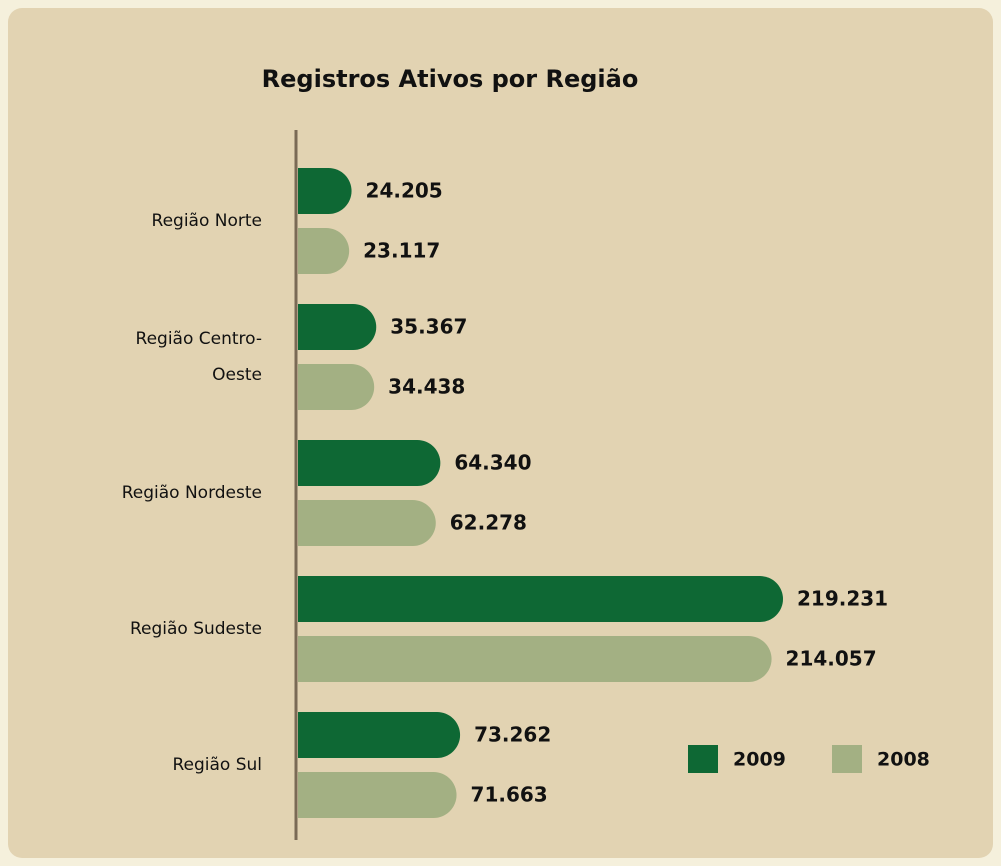 The height and width of the screenshot is (866, 1001). I want to click on category-label: Região Sul, so click(217, 765).